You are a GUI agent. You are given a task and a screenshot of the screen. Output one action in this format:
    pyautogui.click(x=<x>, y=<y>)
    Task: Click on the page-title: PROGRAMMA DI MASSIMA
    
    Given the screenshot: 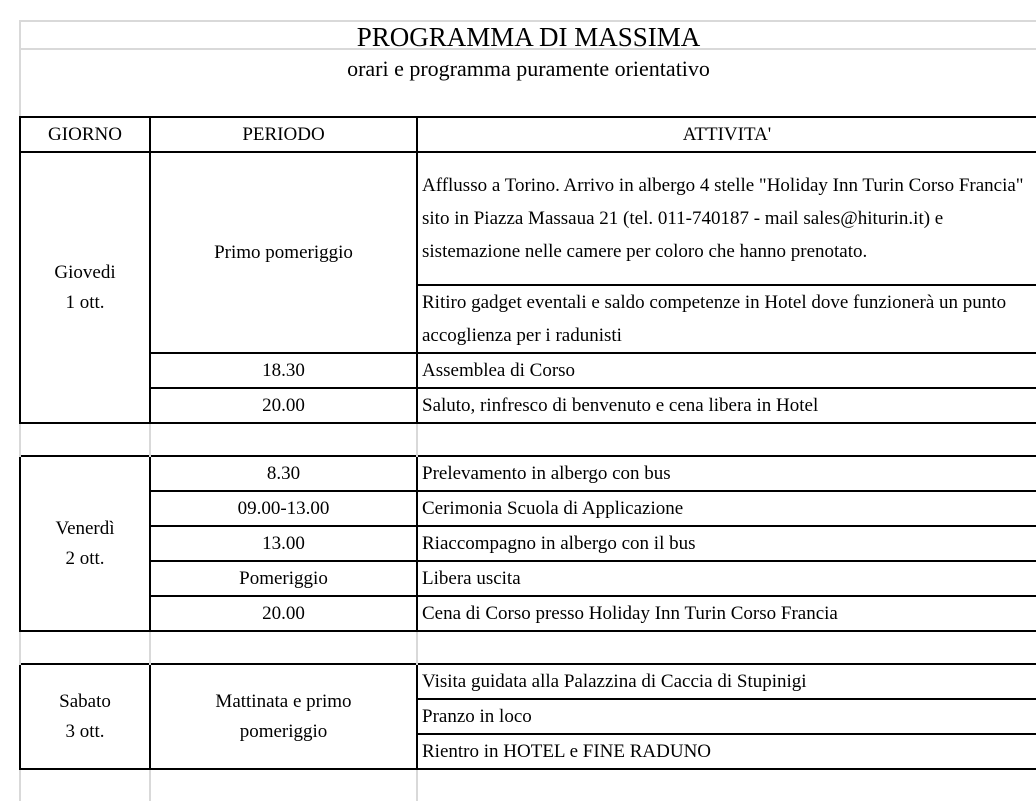 What is the action you would take?
    pyautogui.click(x=527, y=36)
    